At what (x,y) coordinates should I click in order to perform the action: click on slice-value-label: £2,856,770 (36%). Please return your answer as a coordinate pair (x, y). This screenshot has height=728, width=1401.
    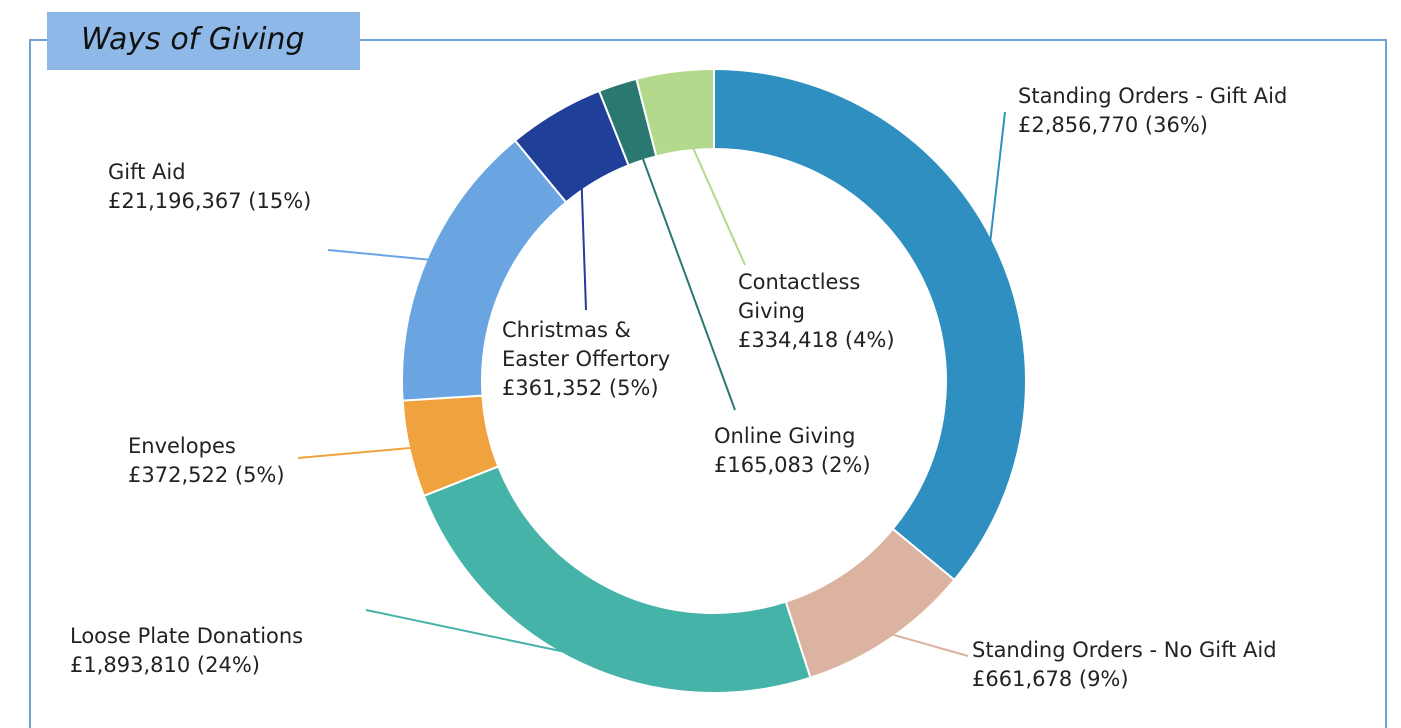
    Looking at the image, I should click on (1113, 125).